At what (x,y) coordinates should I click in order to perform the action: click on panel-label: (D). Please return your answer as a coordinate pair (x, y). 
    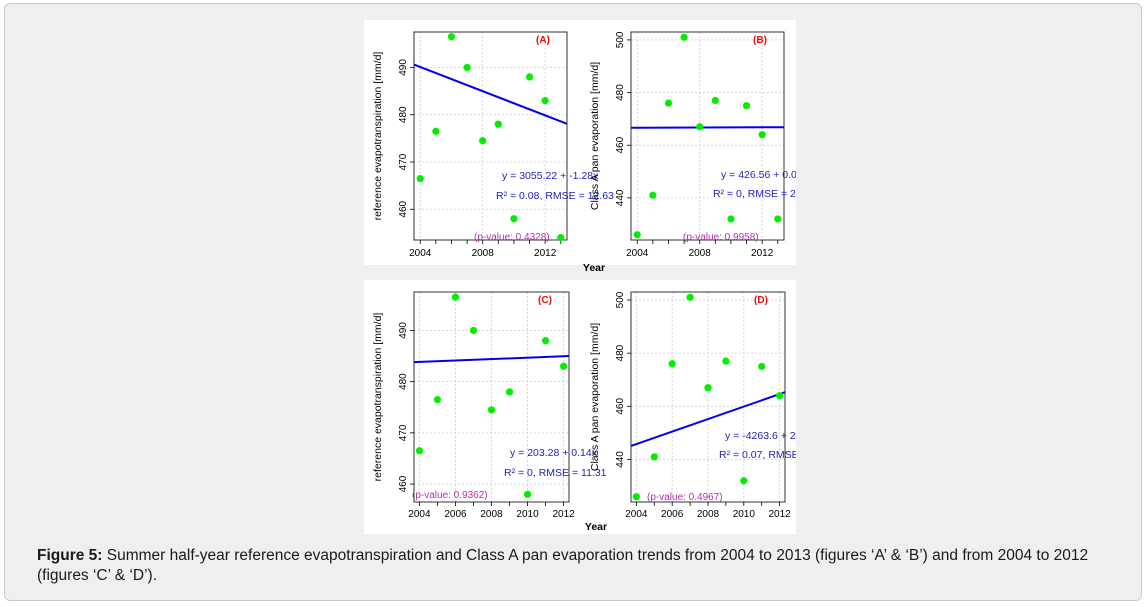
    Looking at the image, I should click on (761, 300).